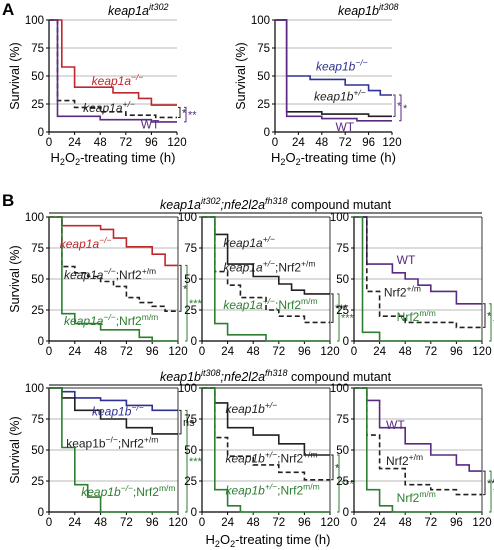 Image resolution: width=494 pixels, height=550 pixels. Describe the element at coordinates (276, 376) in the screenshot. I see `section-title-2: keap1bit308;nfe2l2afh318 compound mutant` at that location.